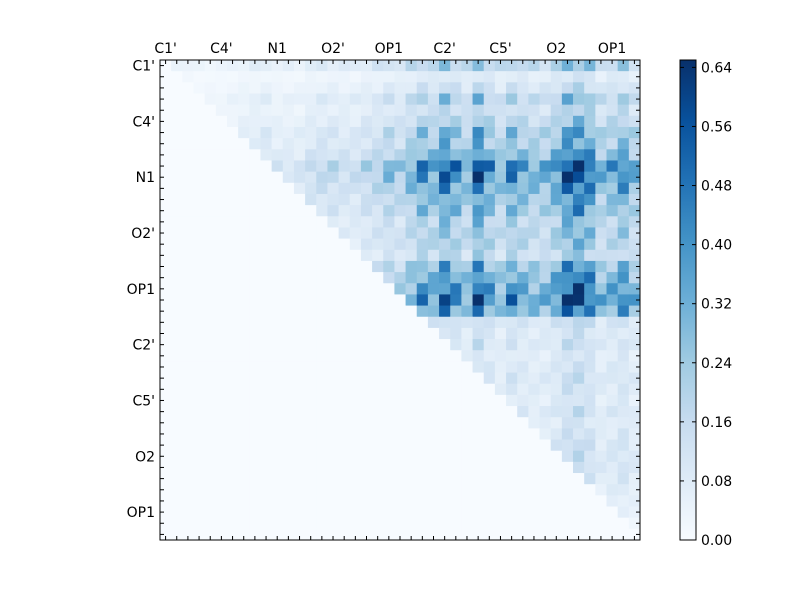 The width and height of the screenshot is (800, 600). What do you see at coordinates (716, 187) in the screenshot?
I see `colorbar-tick-label: 0.48` at bounding box center [716, 187].